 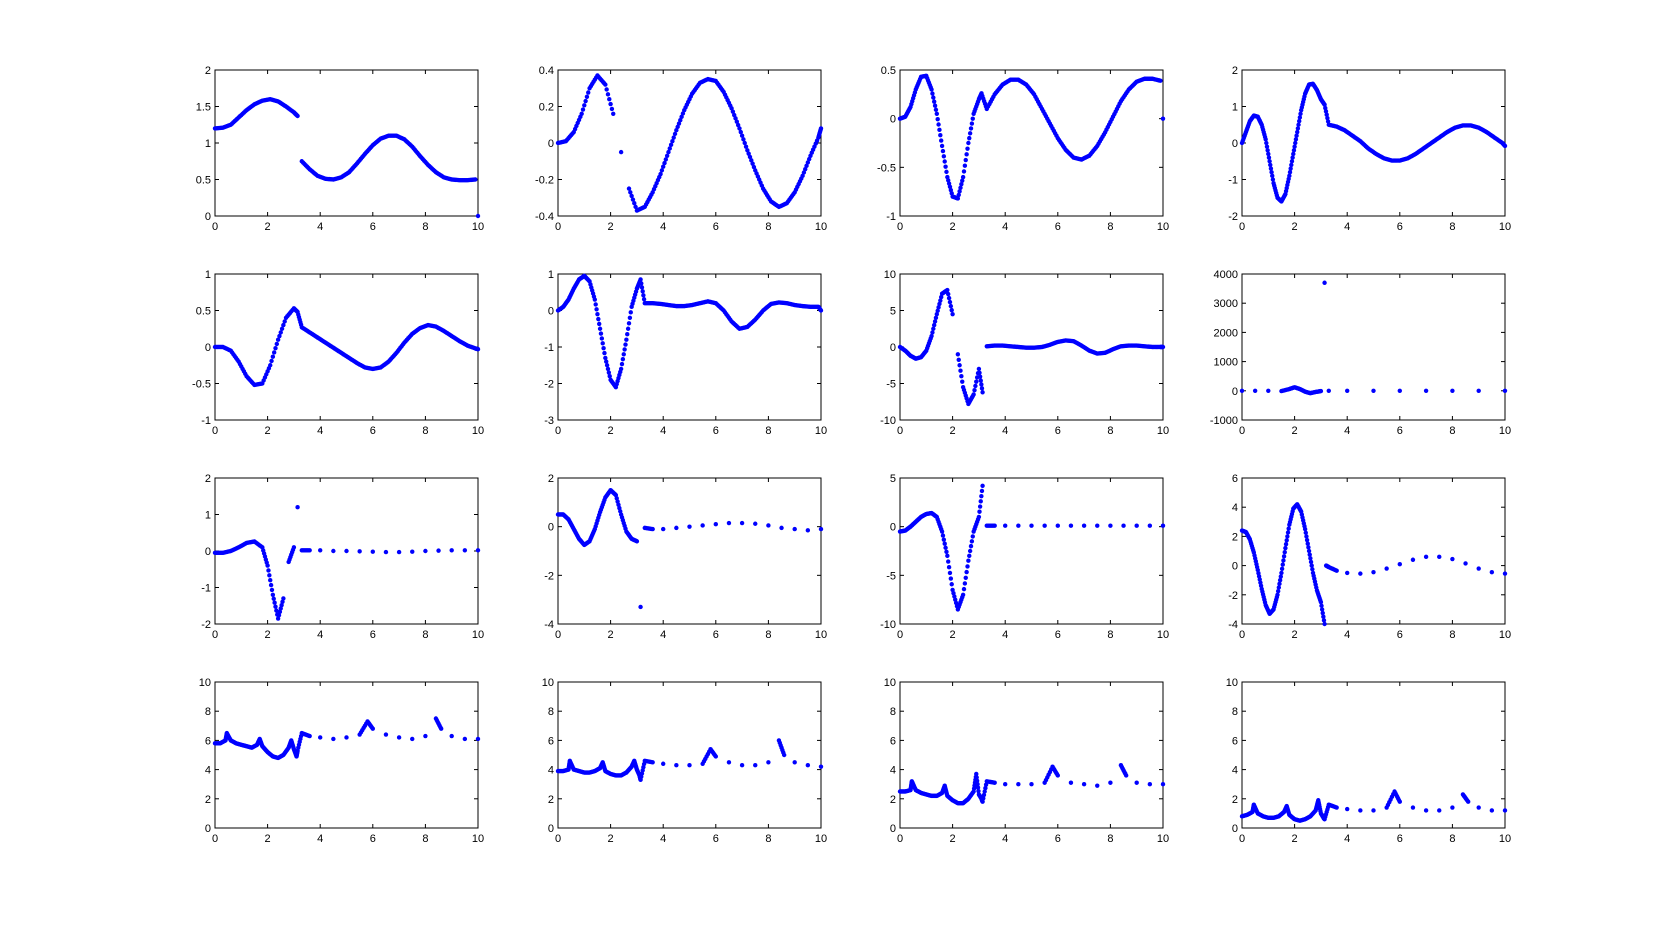 What do you see at coordinates (1242, 839) in the screenshot?
I see `x-tick-label: 0` at bounding box center [1242, 839].